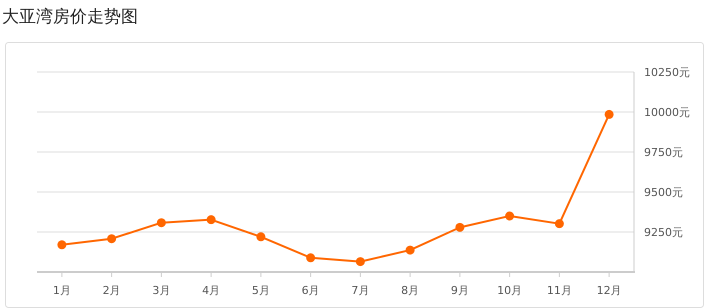  What do you see at coordinates (161, 290) in the screenshot?
I see `x-tick-label: 3月` at bounding box center [161, 290].